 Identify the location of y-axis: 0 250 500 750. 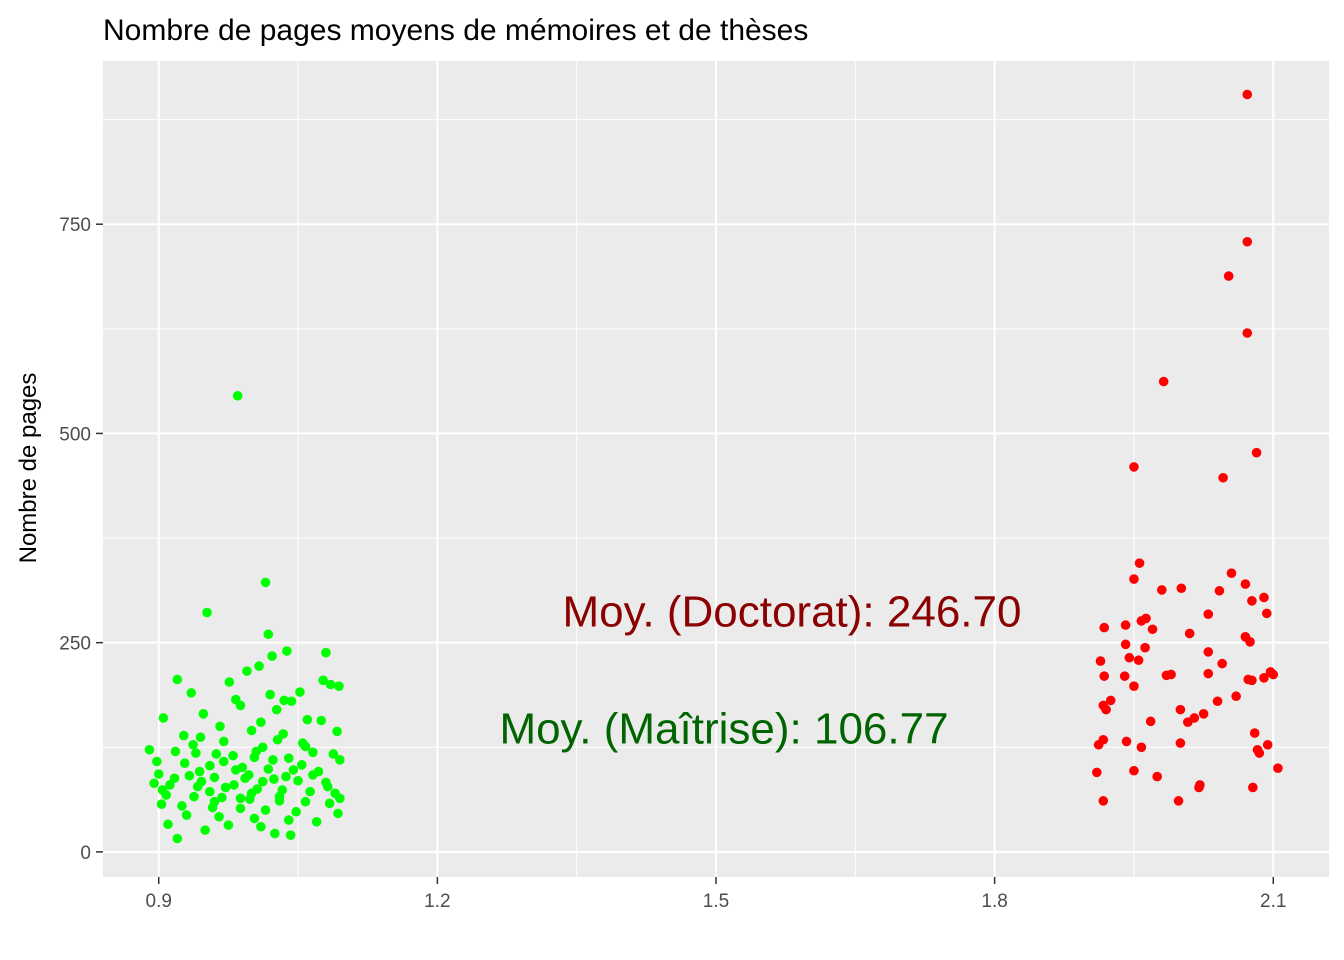
(81, 539).